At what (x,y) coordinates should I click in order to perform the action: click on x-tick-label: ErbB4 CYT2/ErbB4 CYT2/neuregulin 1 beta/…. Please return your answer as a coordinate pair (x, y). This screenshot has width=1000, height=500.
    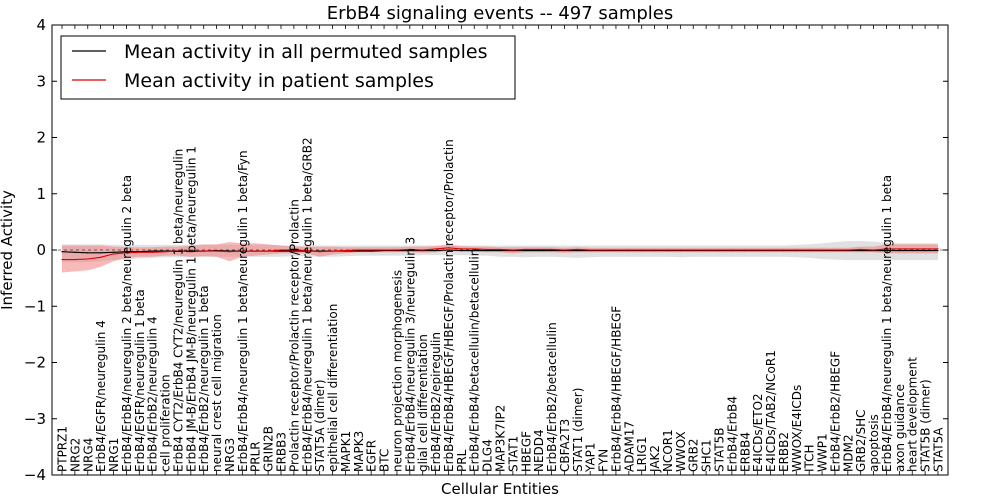
    Looking at the image, I should click on (178, 310).